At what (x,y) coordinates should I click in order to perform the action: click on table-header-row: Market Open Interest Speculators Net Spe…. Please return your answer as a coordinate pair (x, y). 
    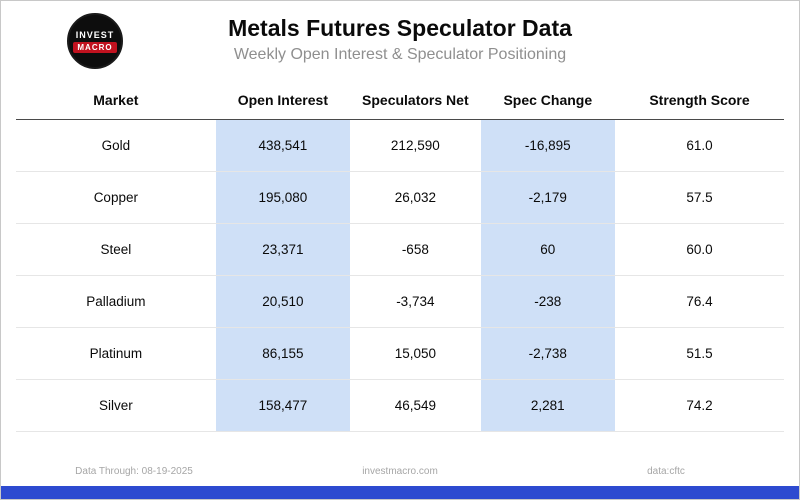
    Looking at the image, I should click on (400, 101).